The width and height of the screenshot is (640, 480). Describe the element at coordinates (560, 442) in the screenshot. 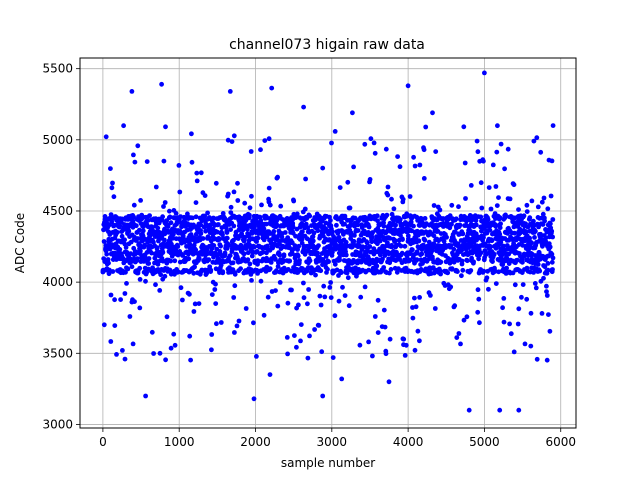

I see `x-tick-label: 6000` at that location.